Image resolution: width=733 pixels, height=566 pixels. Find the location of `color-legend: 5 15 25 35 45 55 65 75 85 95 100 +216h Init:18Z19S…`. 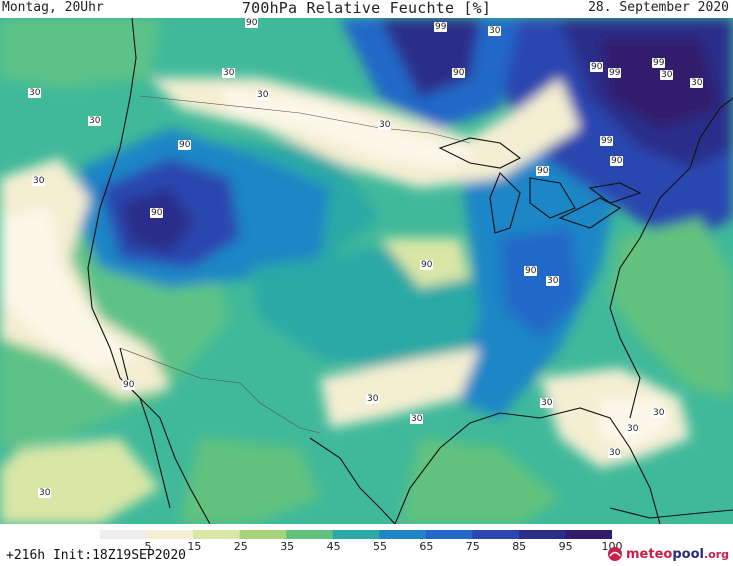

color-legend: 5 15 25 35 45 55 65 75 85 95 100 +216h Init:18Z19S… is located at coordinates (366, 546).